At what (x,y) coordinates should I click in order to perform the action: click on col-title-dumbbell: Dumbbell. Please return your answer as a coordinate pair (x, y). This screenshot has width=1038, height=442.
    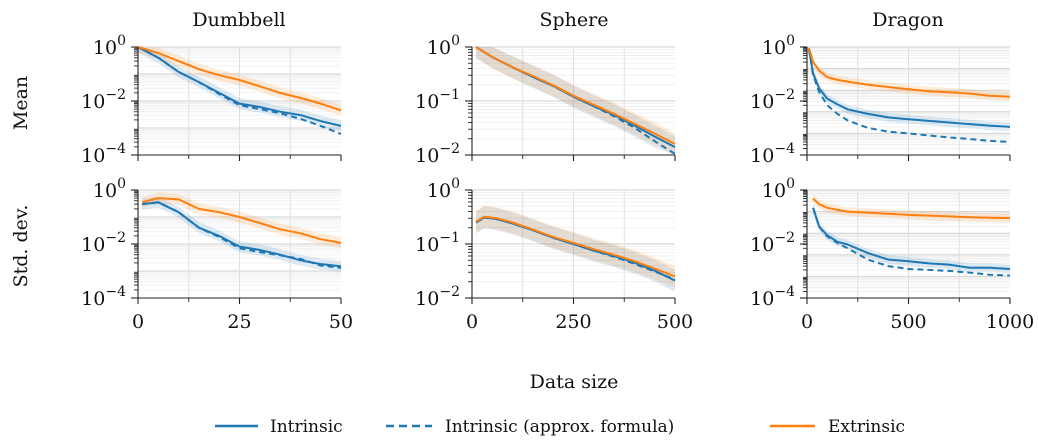
    Looking at the image, I should click on (238, 20).